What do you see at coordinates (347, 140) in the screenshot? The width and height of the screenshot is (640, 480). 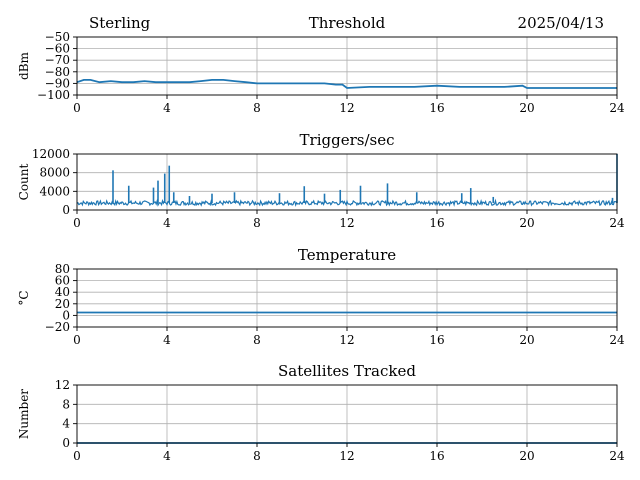 I see `chart-title: Triggers/sec` at bounding box center [347, 140].